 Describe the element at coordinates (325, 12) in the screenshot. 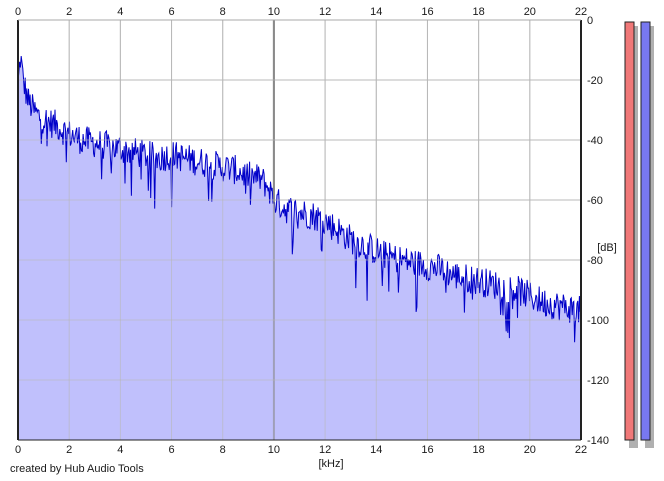

I see `x-tick-label-top: 12` at that location.